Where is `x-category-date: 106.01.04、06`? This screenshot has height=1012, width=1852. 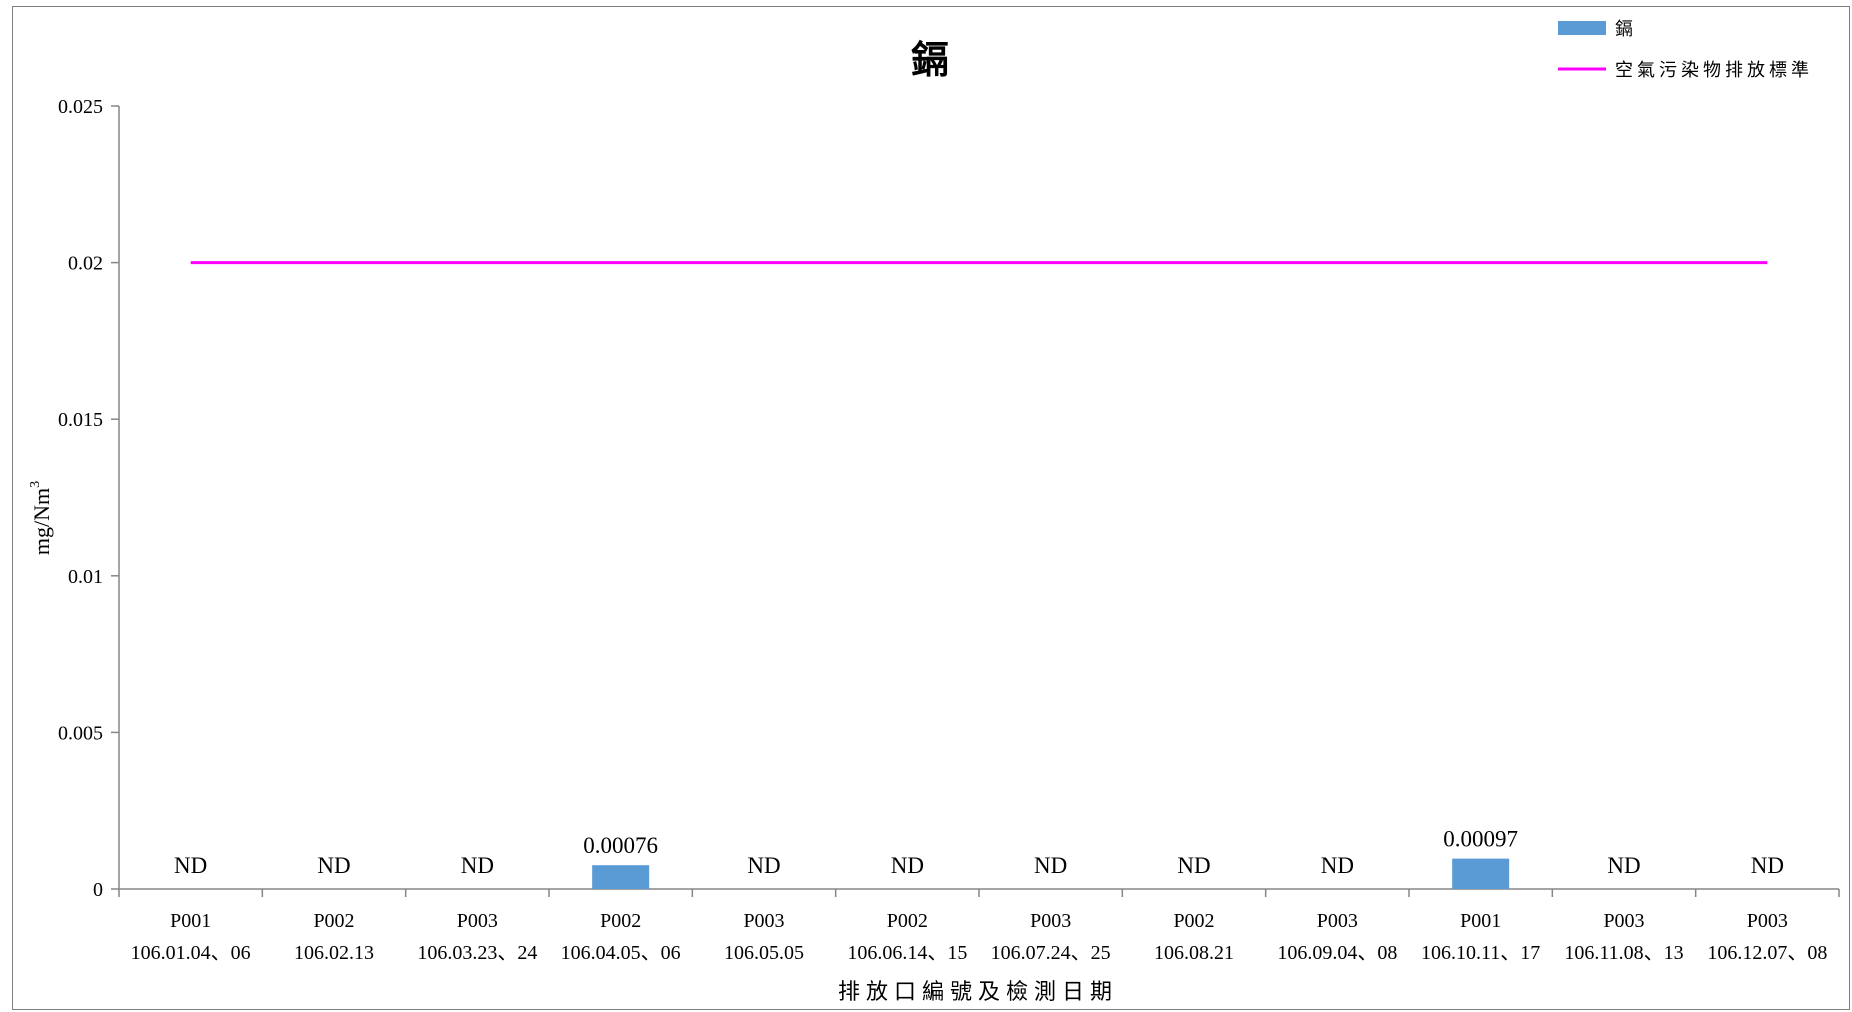
x-category-date: 106.01.04、06 is located at coordinates (191, 953).